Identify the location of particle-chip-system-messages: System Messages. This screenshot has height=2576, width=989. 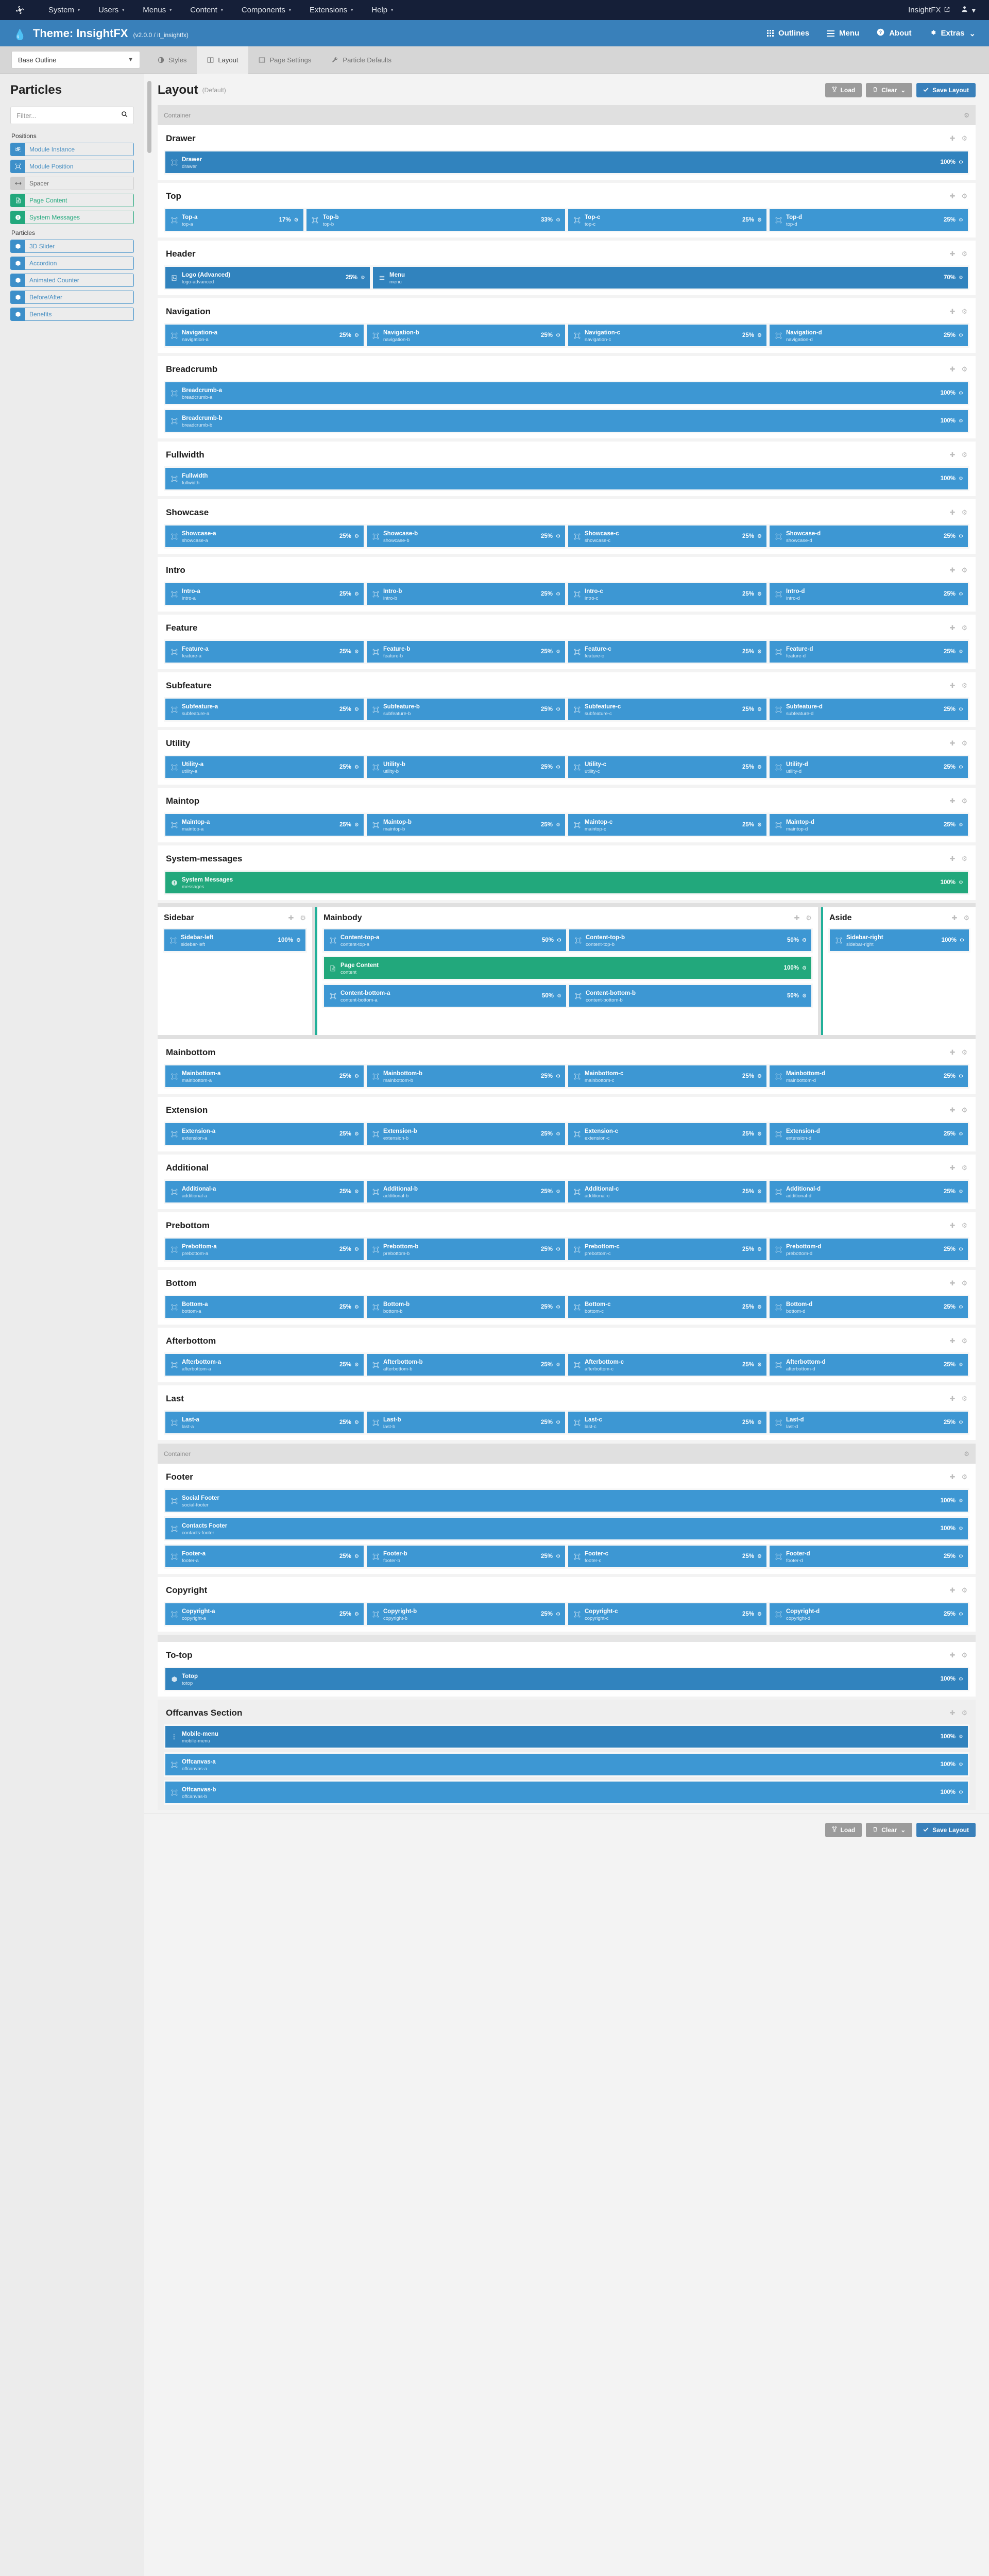
(72, 217).